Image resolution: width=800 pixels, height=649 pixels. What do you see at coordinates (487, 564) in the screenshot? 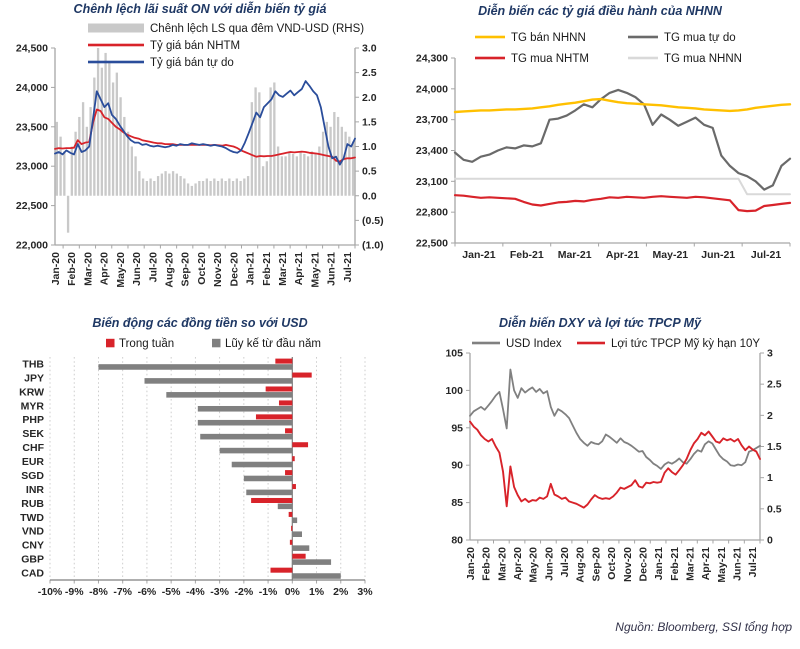
I see `svg-text: Feb-20` at bounding box center [487, 564].